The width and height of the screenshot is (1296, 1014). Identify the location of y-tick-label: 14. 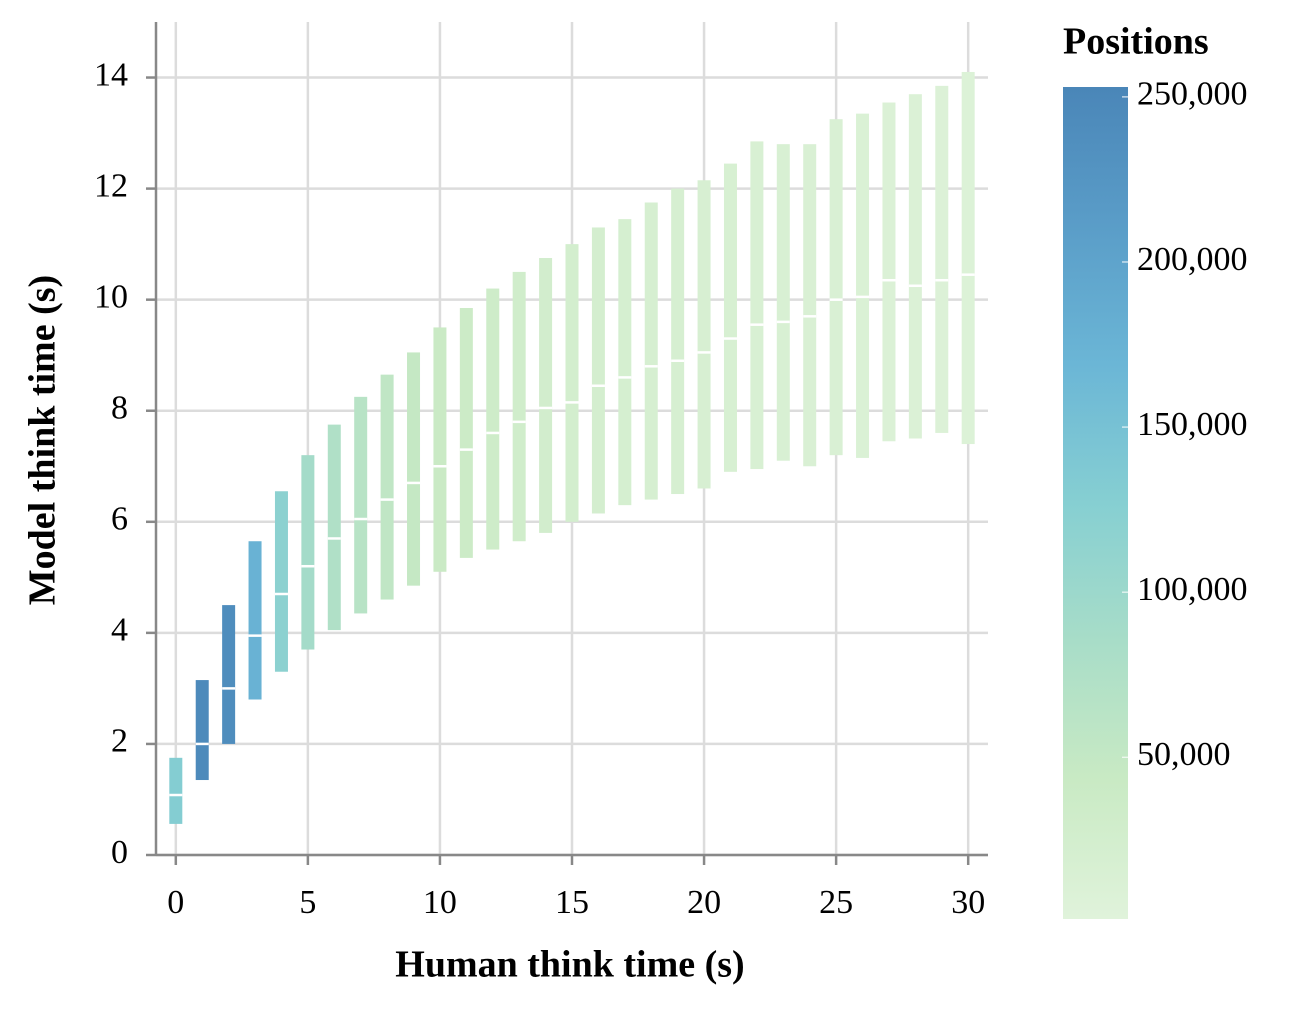
(111, 74).